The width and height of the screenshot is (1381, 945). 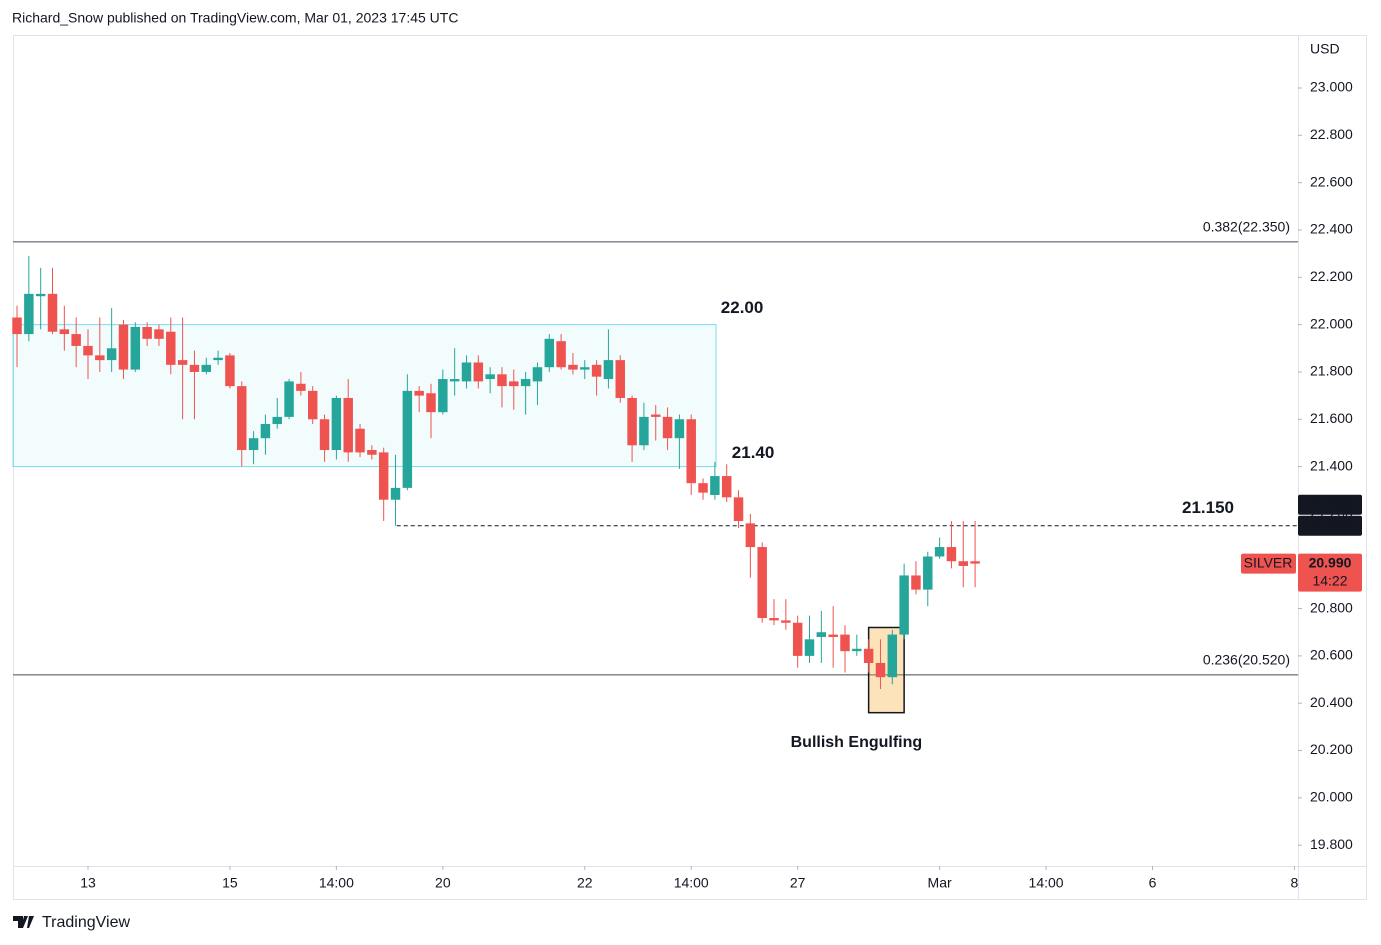 I want to click on last-price-tag, so click(x=1330, y=572).